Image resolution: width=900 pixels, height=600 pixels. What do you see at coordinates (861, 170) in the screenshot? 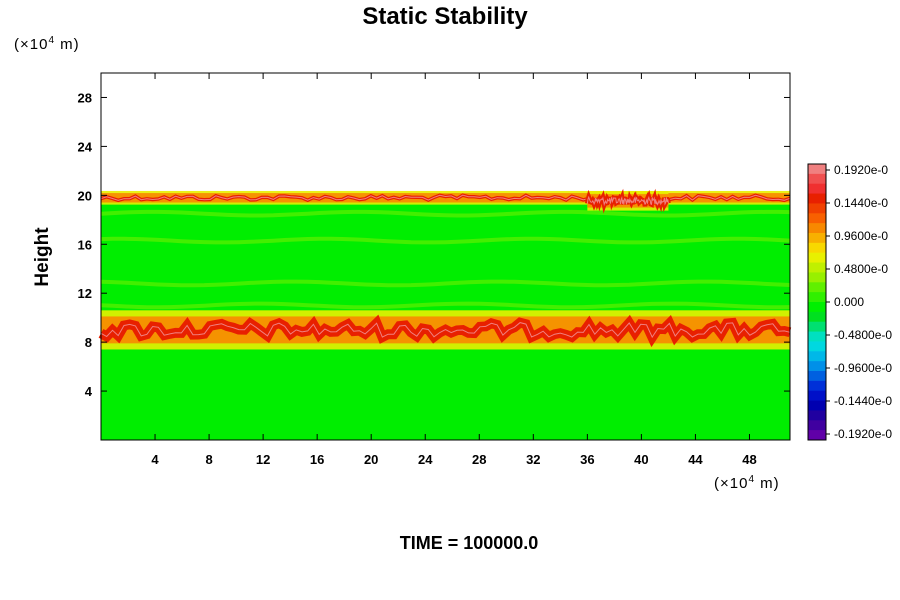
I see `colorbar-label: 0.1920e-0` at bounding box center [861, 170].